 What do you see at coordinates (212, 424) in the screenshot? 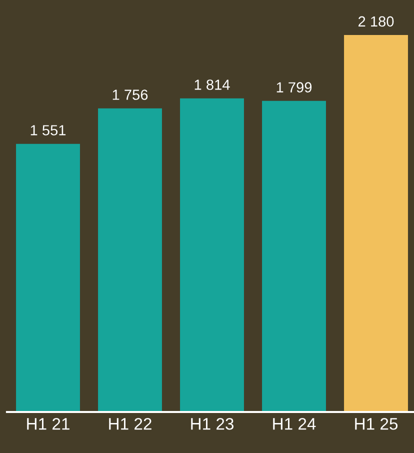
I see `x-tick-label: H1 23` at bounding box center [212, 424].